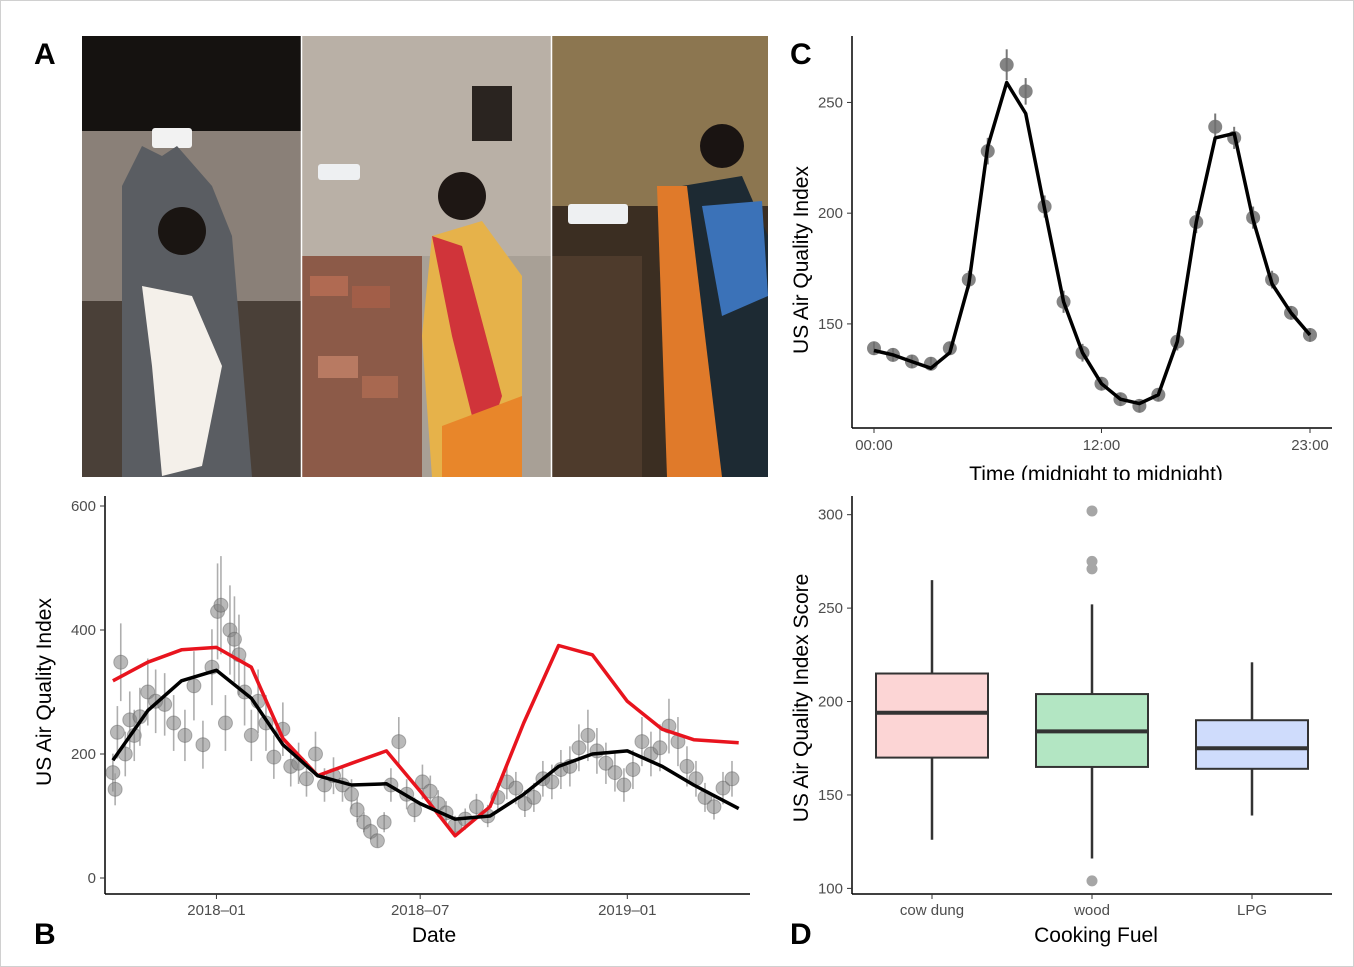  I want to click on photo-woman-installing-monitor-brick-wall, so click(426, 256).